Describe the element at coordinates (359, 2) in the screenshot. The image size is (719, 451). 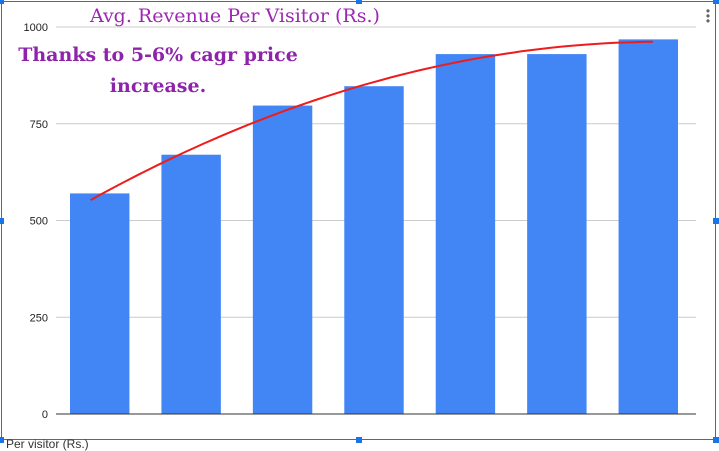
I see `resize-handle-top-center` at that location.